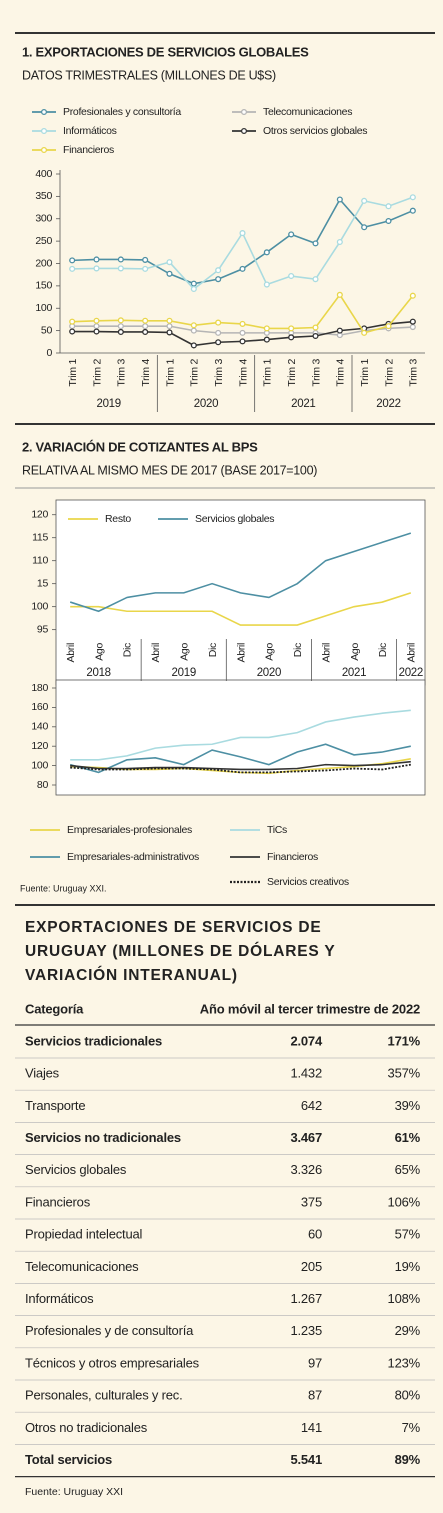 The width and height of the screenshot is (443, 1513). What do you see at coordinates (311, 1266) in the screenshot?
I see `cell: 205` at bounding box center [311, 1266].